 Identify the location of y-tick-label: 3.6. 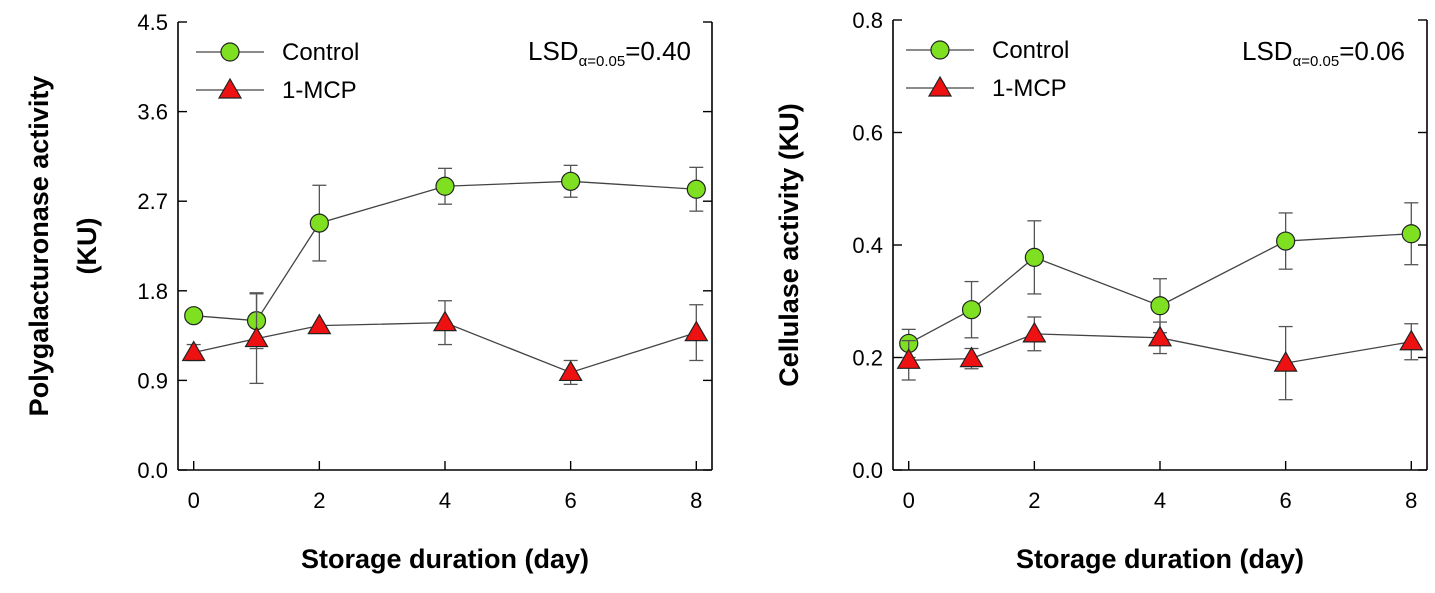
(152, 112).